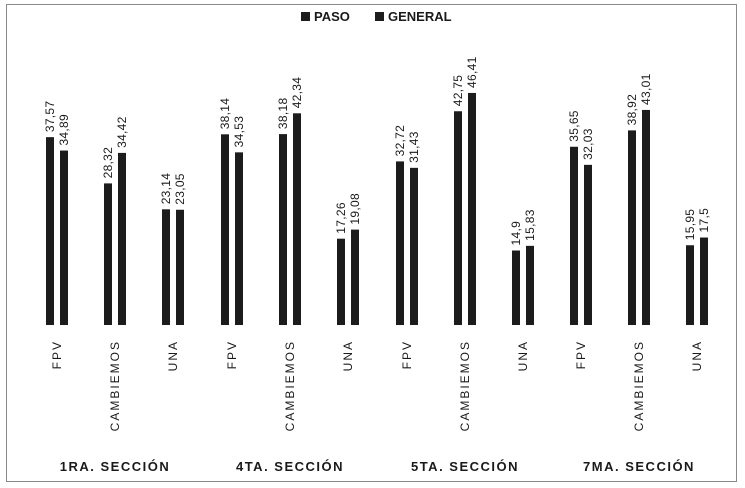 This screenshot has height=488, width=745. I want to click on data-label: 34,42, so click(122, 132).